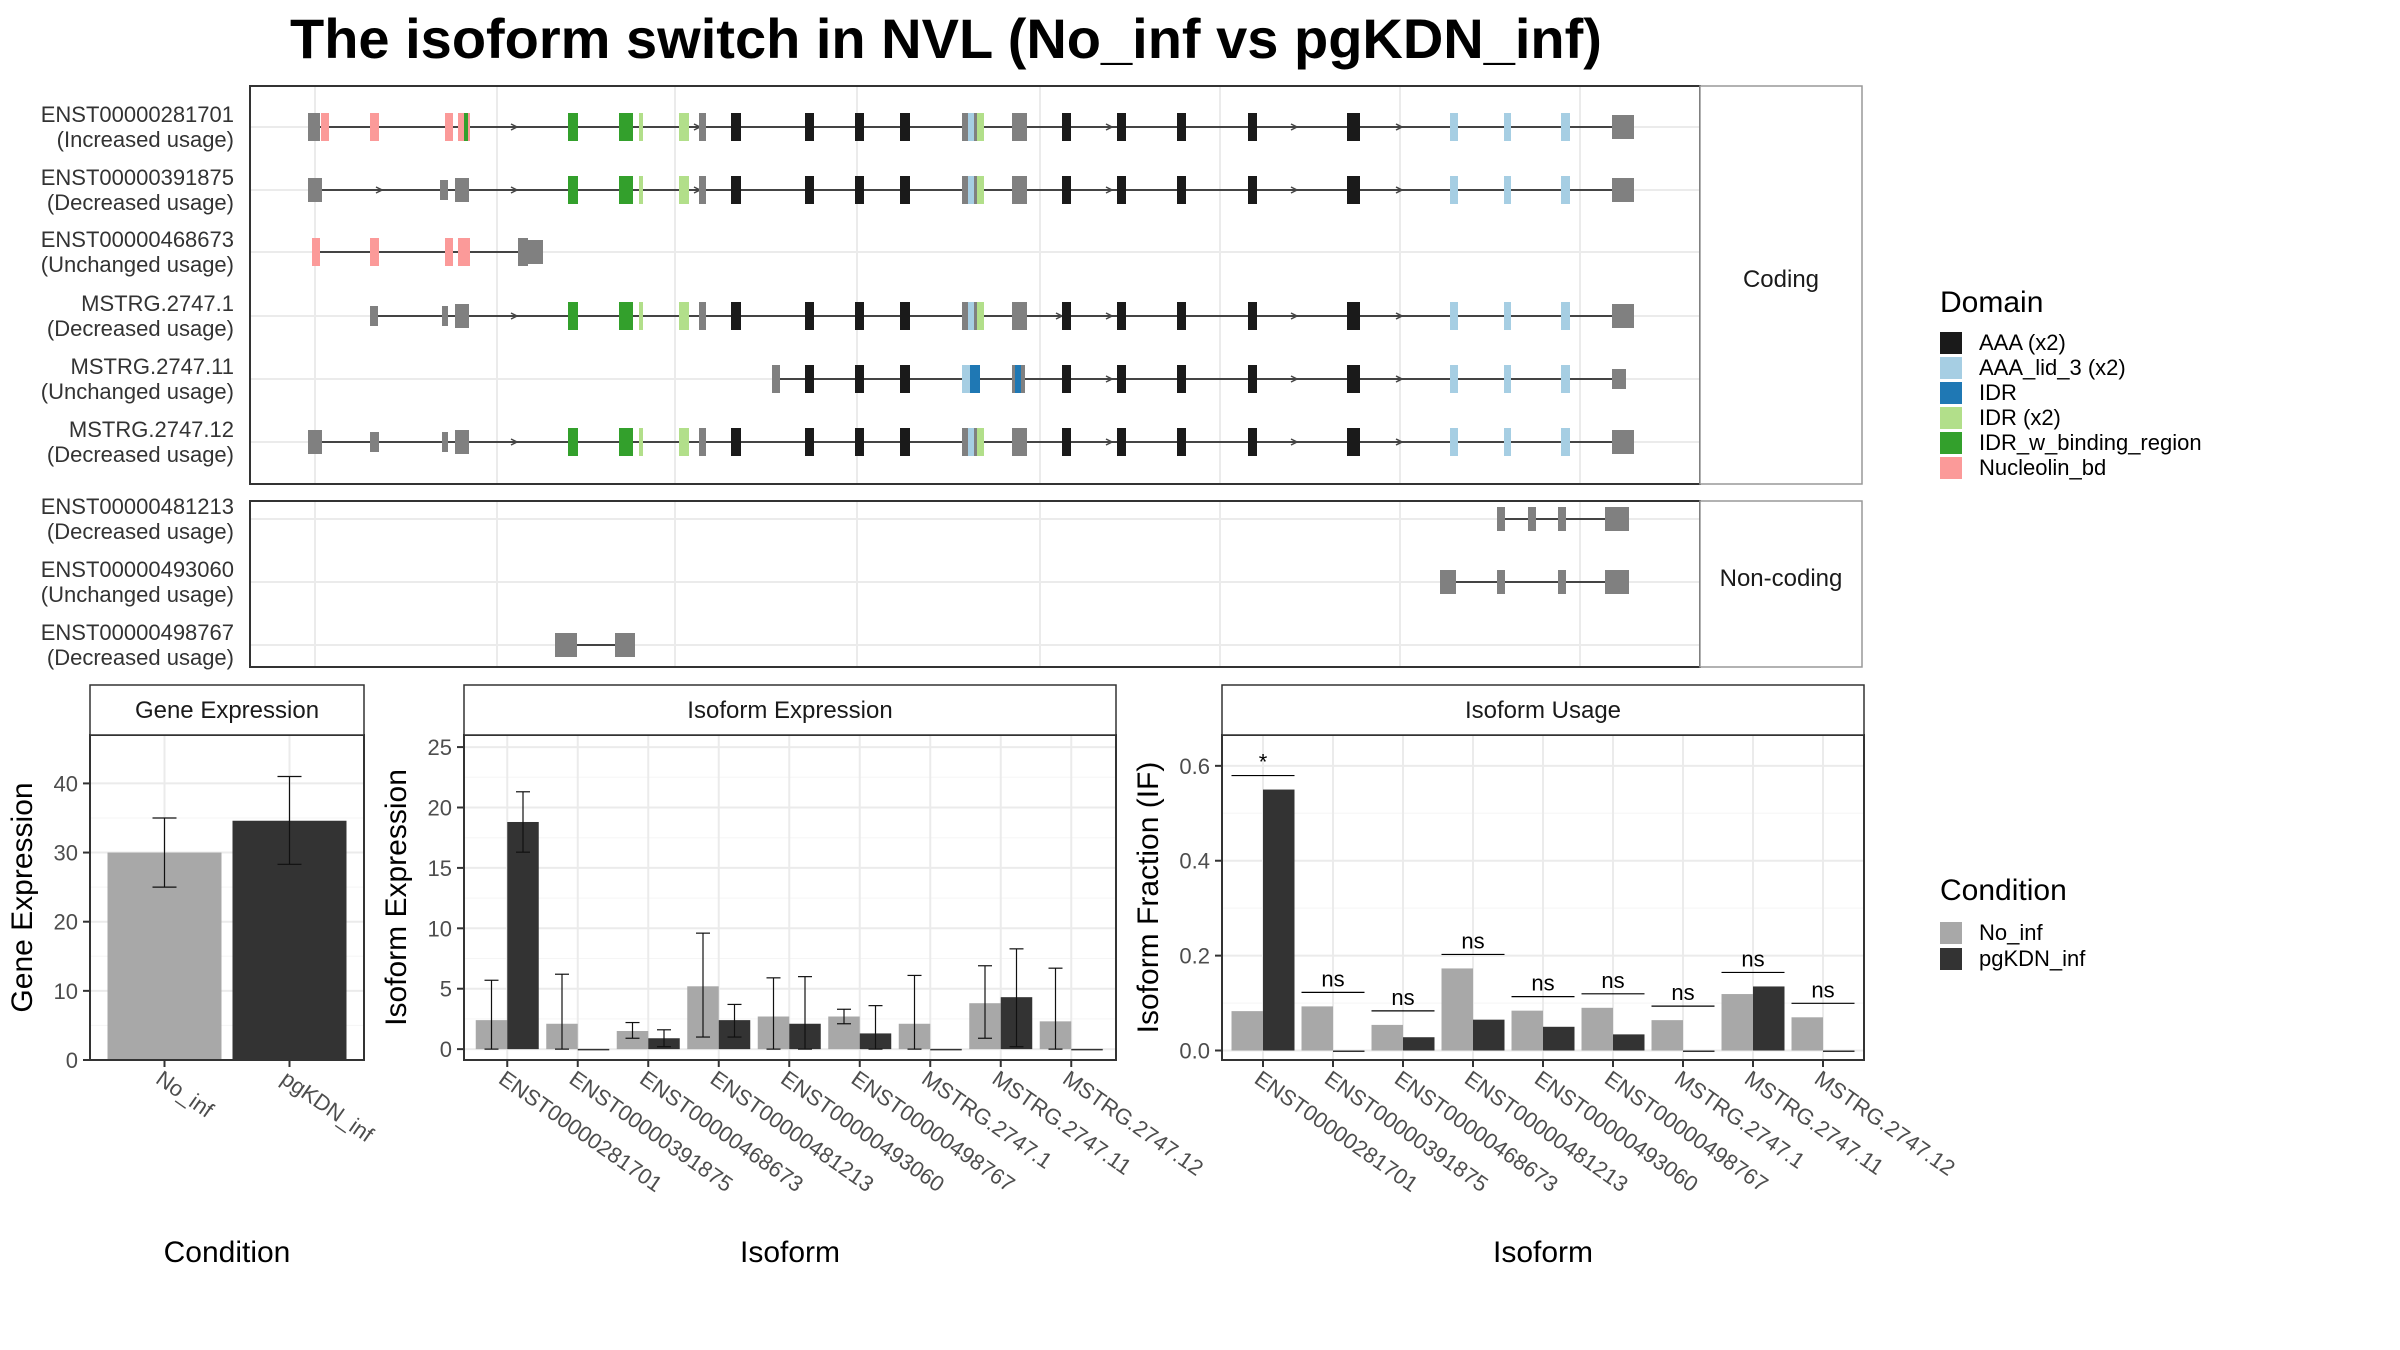 This screenshot has width=2400, height=1350. What do you see at coordinates (440, 747) in the screenshot?
I see `y-tick-label: 25` at bounding box center [440, 747].